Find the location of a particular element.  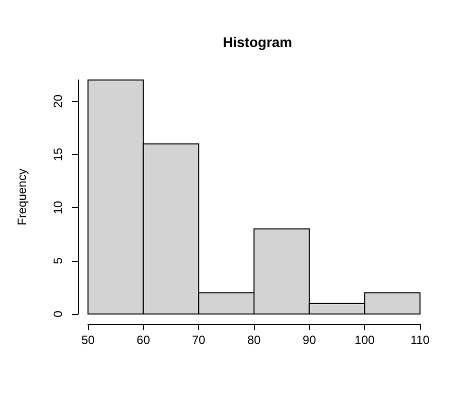

y-tick-label: 15 is located at coordinates (58, 154).